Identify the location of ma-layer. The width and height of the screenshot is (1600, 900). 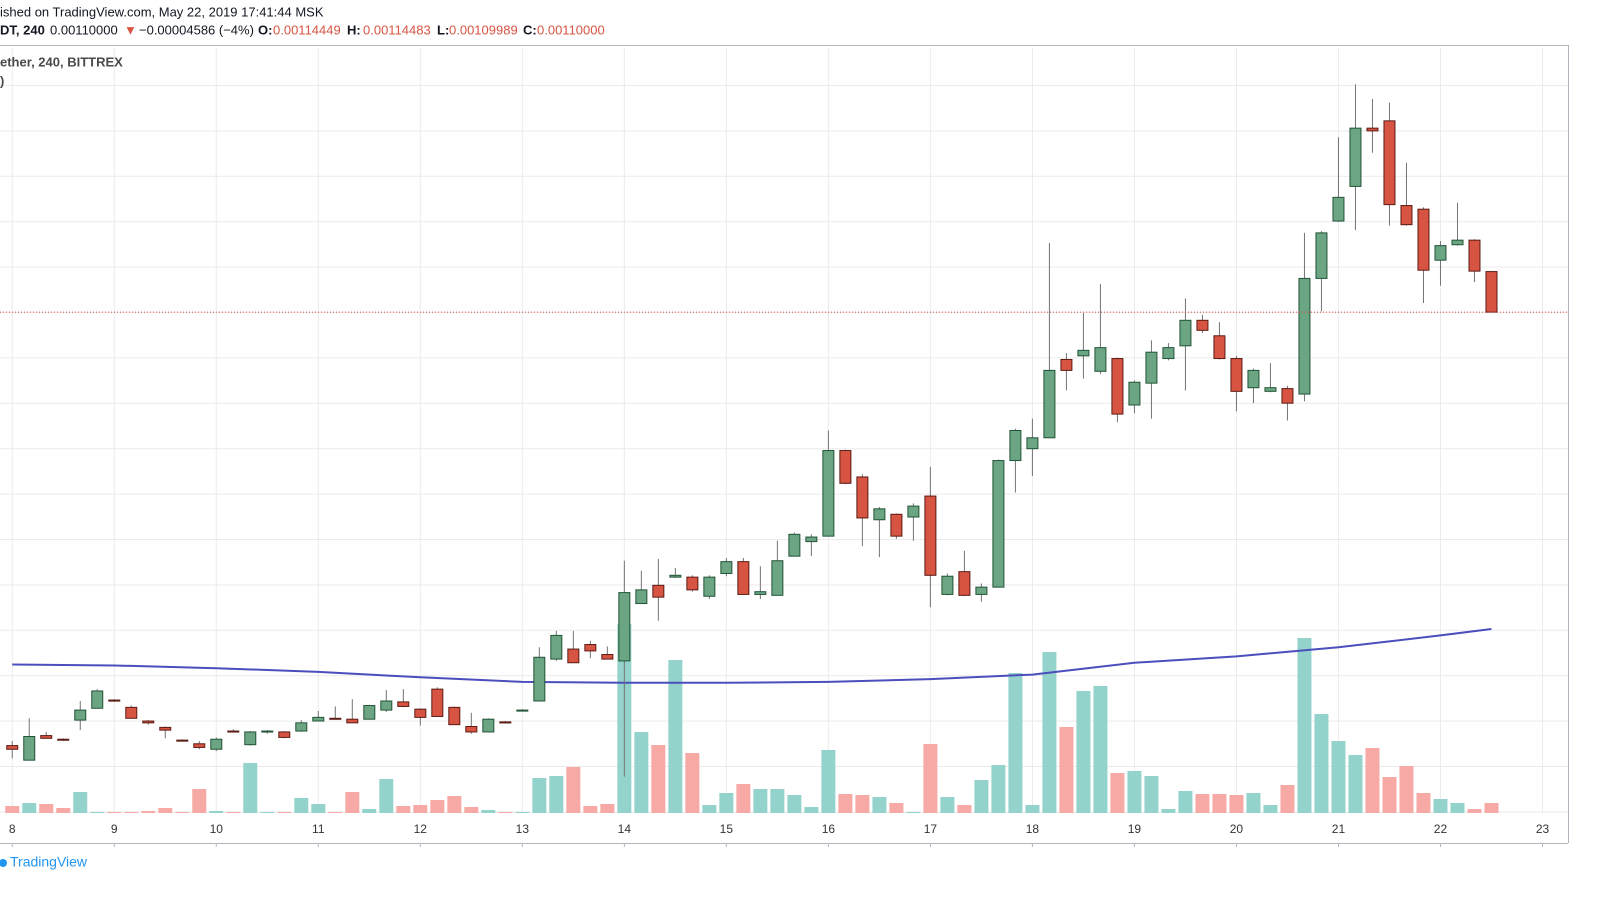
(752, 656).